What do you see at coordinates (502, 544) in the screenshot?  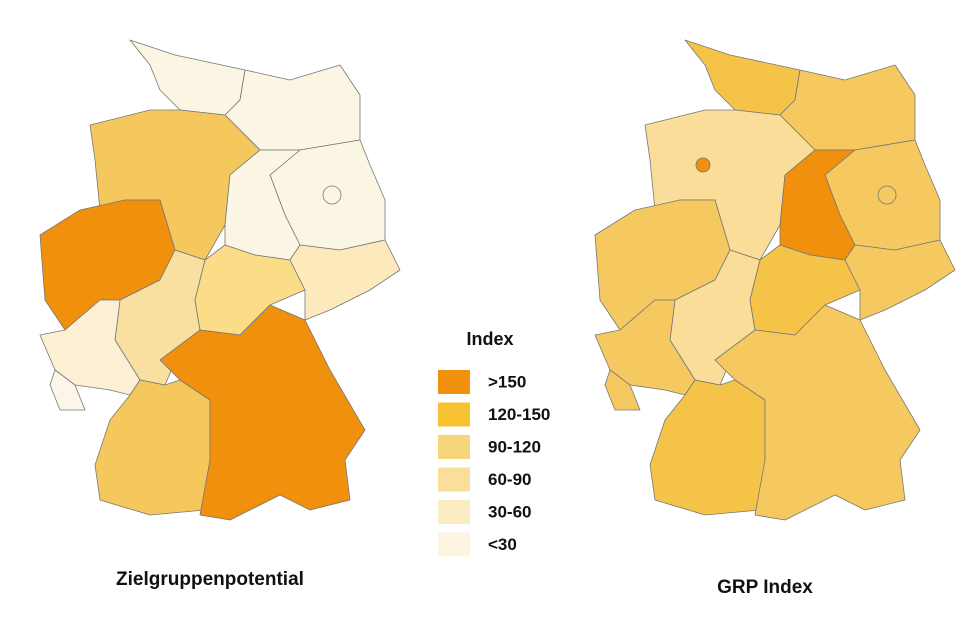 I see `legend-label: <30` at bounding box center [502, 544].